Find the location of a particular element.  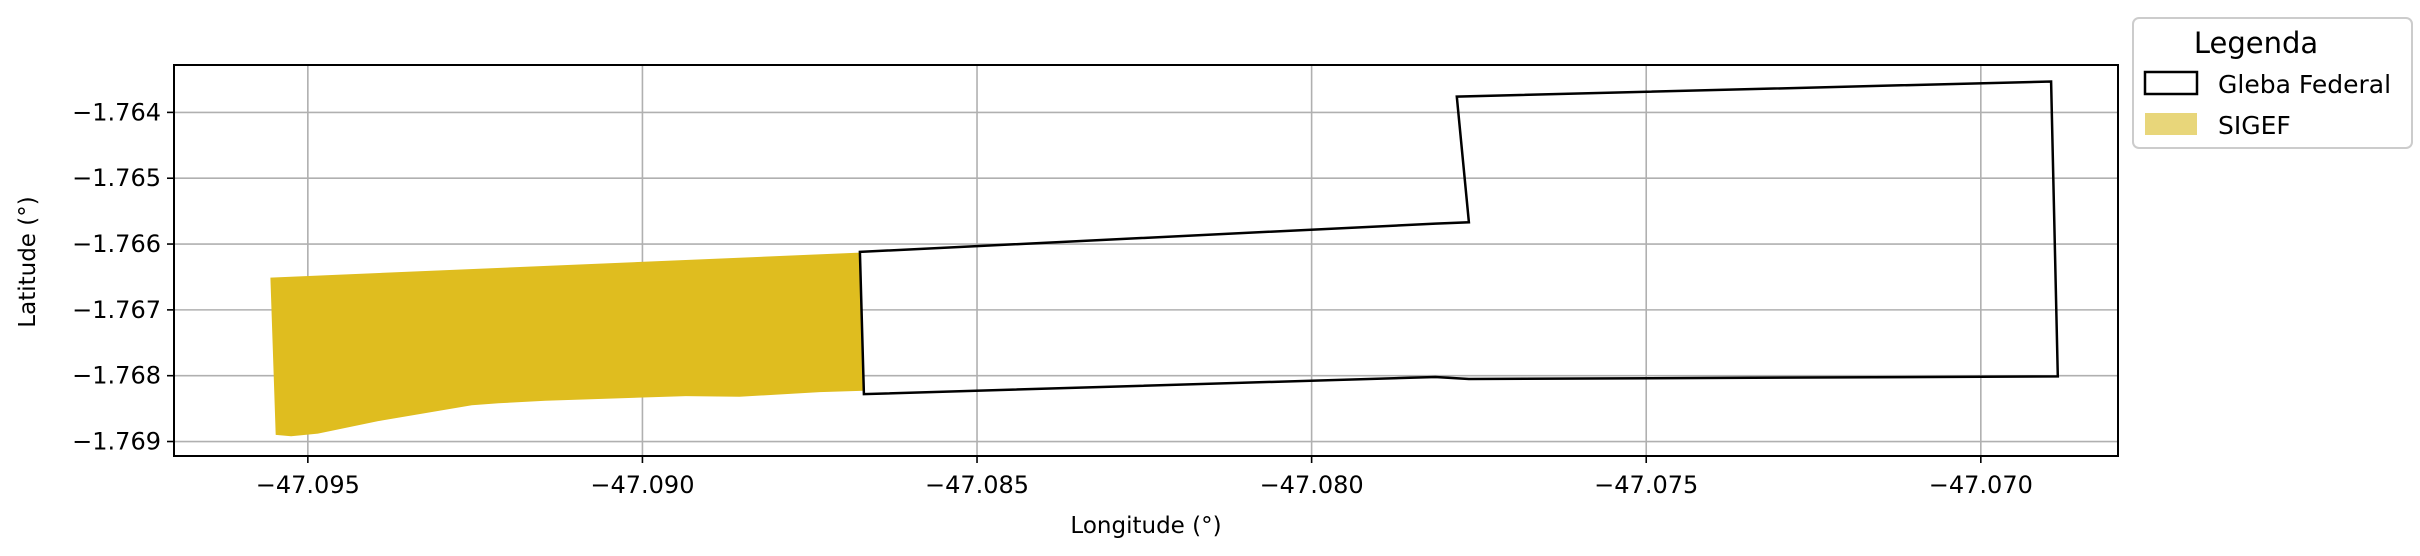

y-axis: −1.764 −1.765 −1.766 −1.767 −1.768 −1.769 is located at coordinates (123, 277).